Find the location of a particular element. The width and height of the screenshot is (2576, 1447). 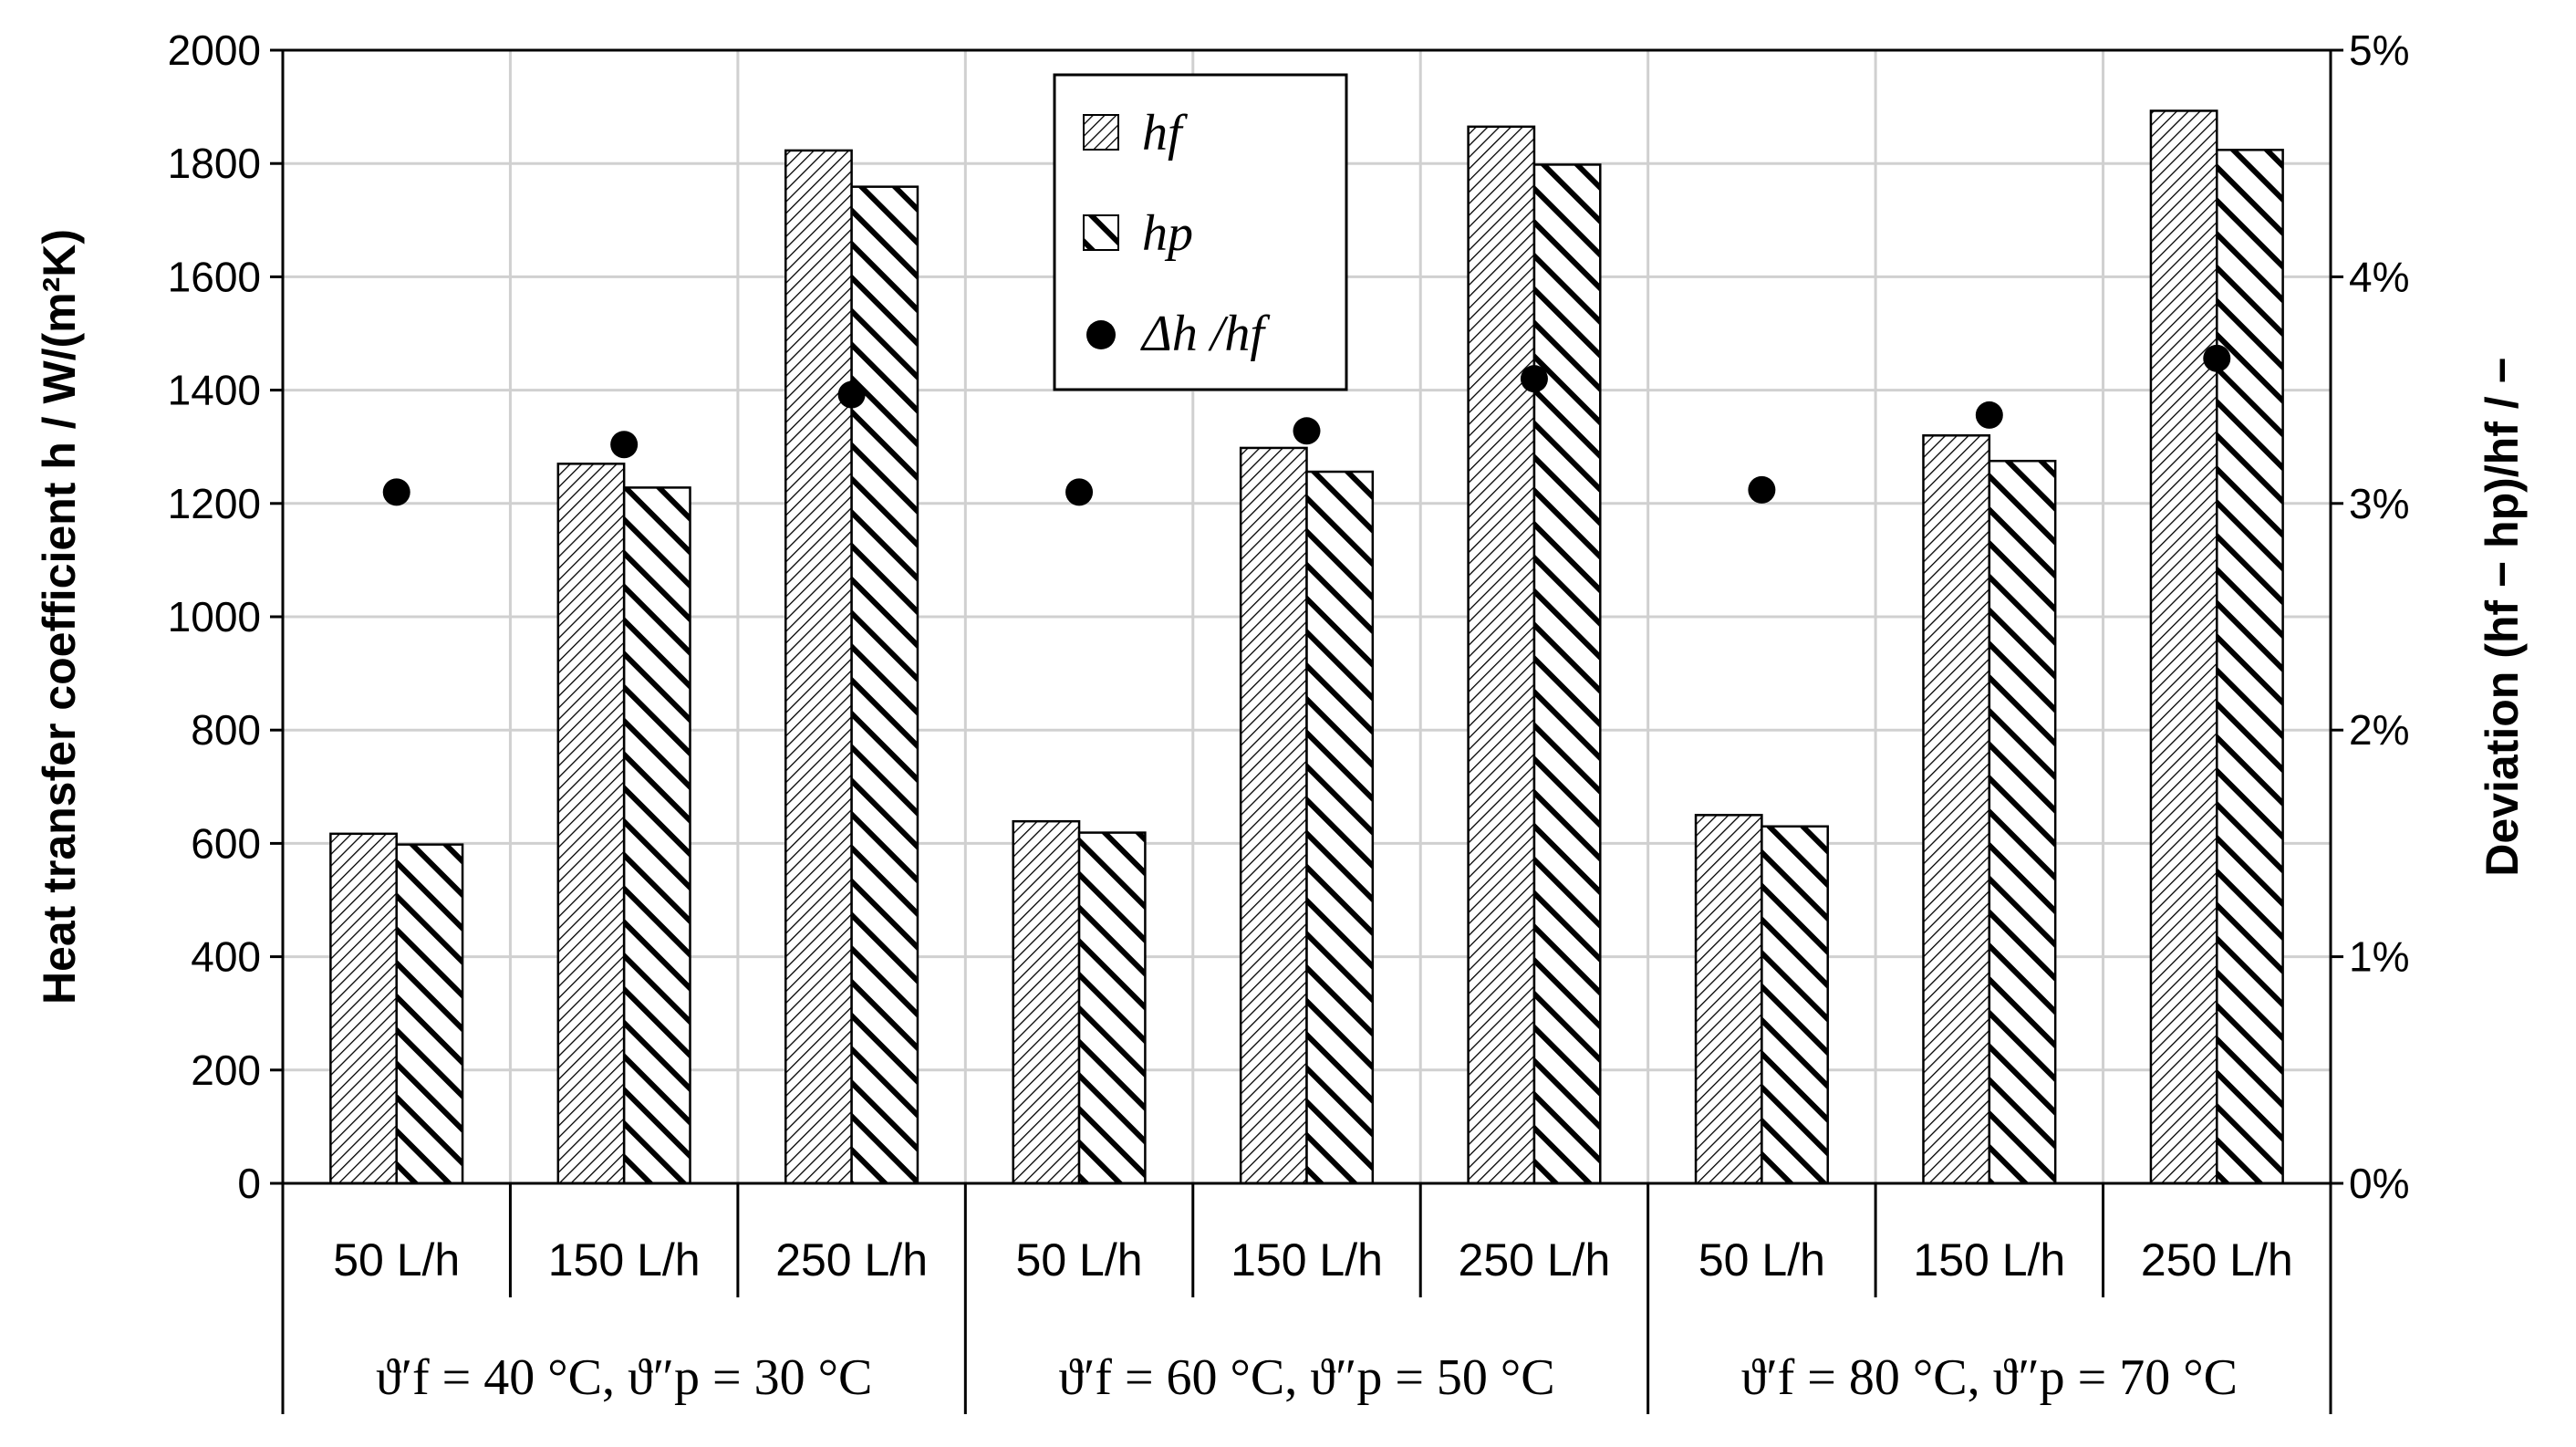

y2-tick-label: 0% is located at coordinates (2379, 1183).